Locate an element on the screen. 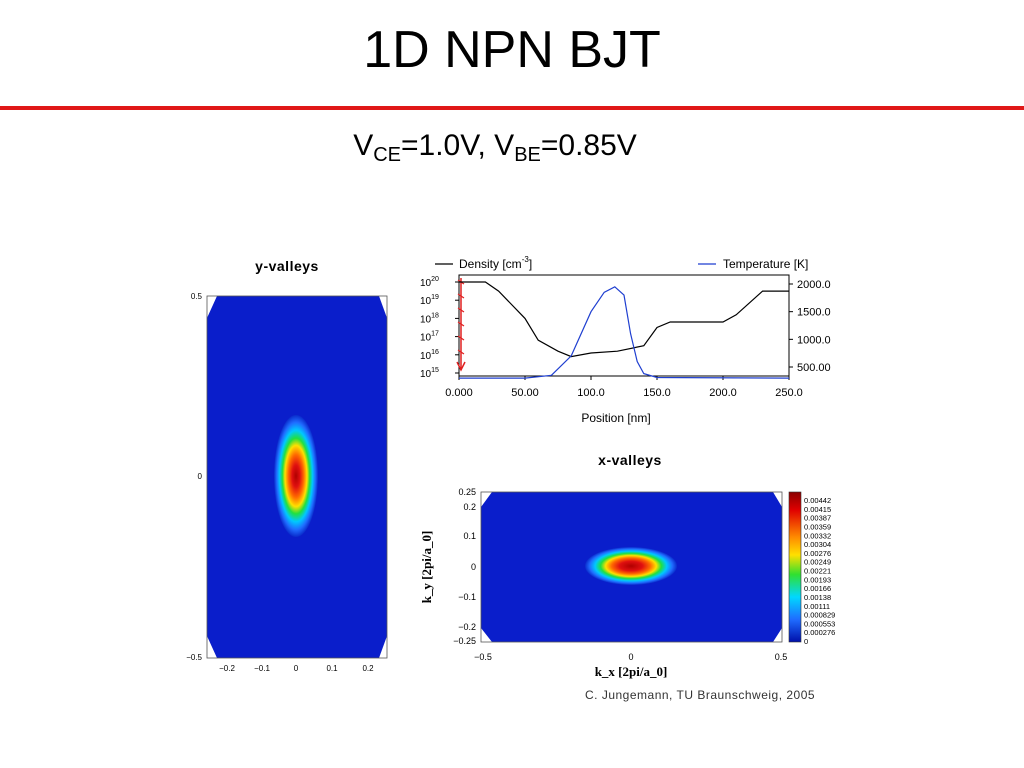 The image size is (1024, 768). left-tick-label: 1018 is located at coordinates (429, 318).